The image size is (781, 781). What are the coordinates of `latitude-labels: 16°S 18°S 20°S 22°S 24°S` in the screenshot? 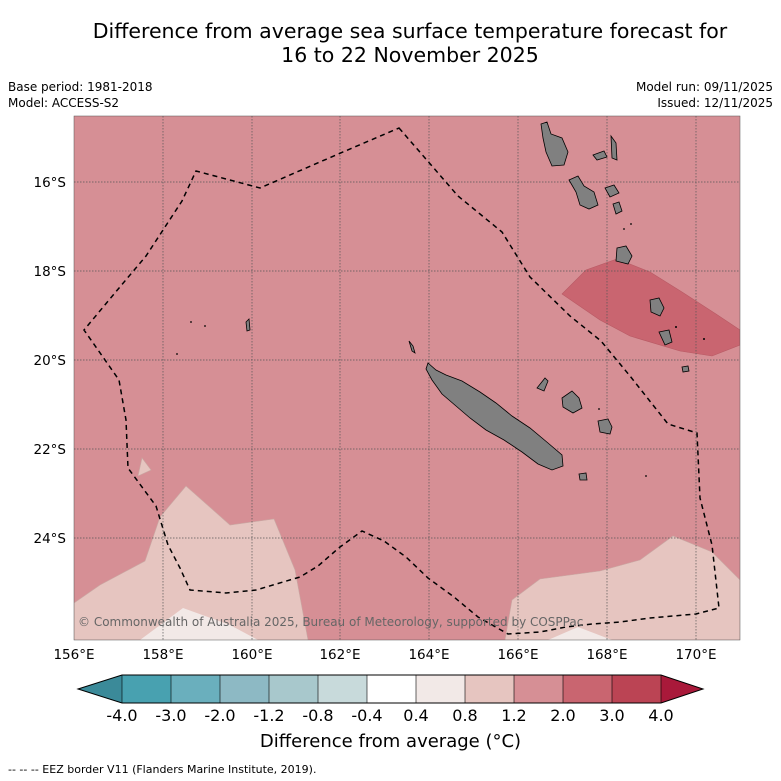 It's located at (50, 361).